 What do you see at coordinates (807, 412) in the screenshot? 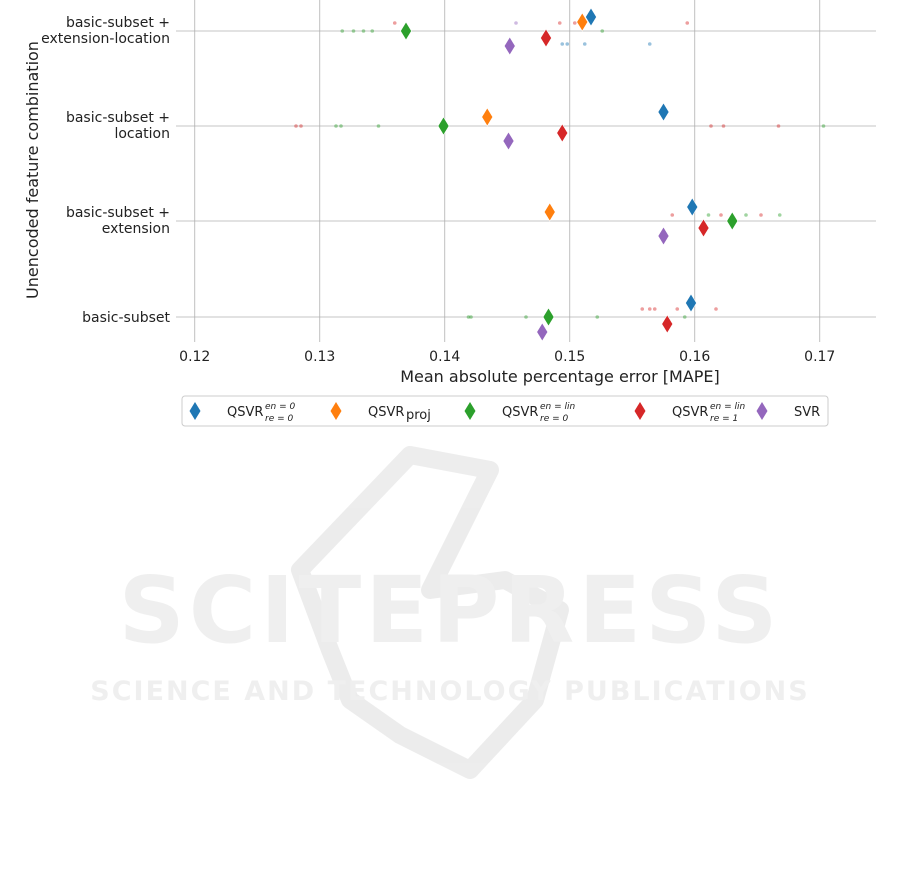
I see `legend-label-svr: SVR` at bounding box center [807, 412].